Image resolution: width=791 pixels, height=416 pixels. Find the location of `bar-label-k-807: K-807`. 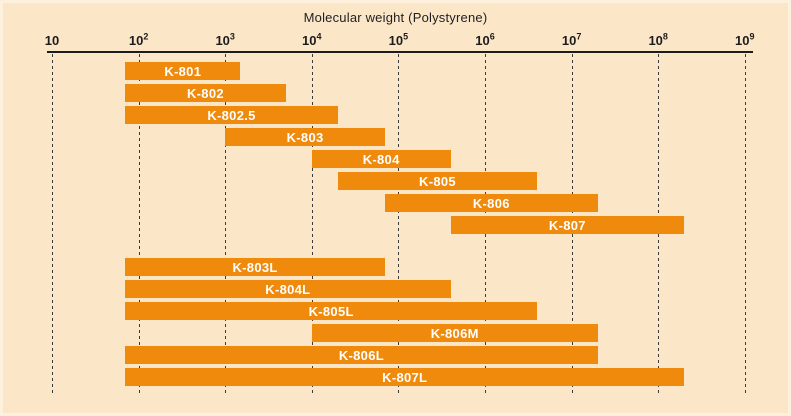

bar-label-k-807: K-807 is located at coordinates (567, 225).